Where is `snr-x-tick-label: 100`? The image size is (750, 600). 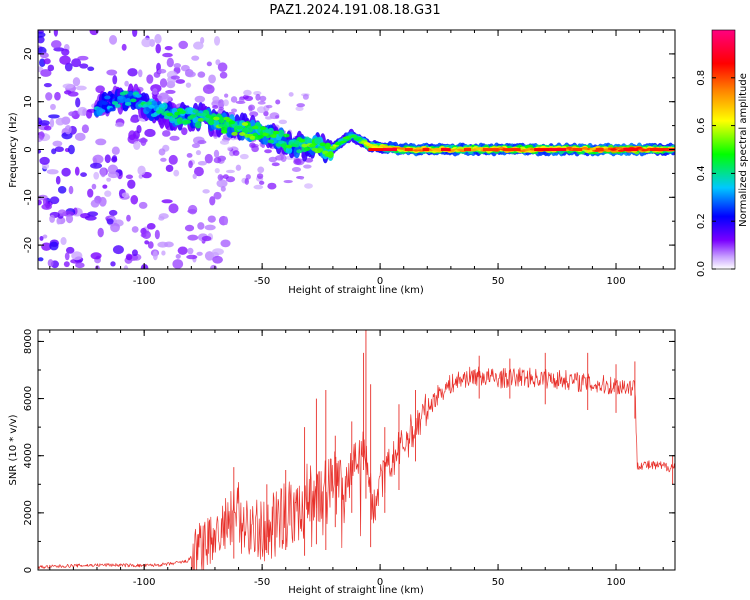
snr-x-tick-label: 100 is located at coordinates (615, 582).